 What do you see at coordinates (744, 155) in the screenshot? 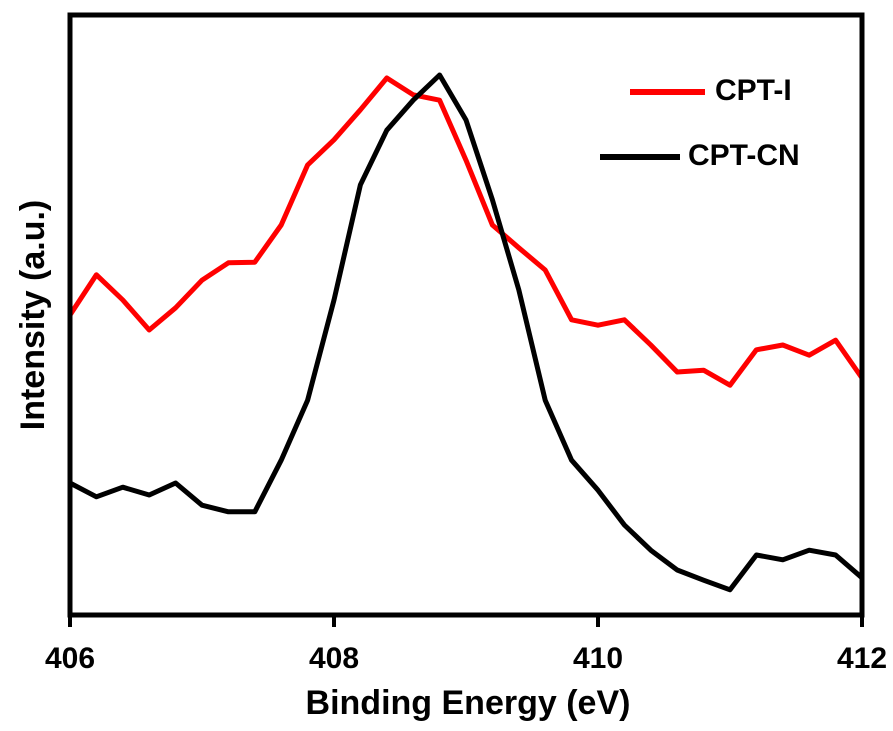
I see `legend-label: CPT-CN` at bounding box center [744, 155].